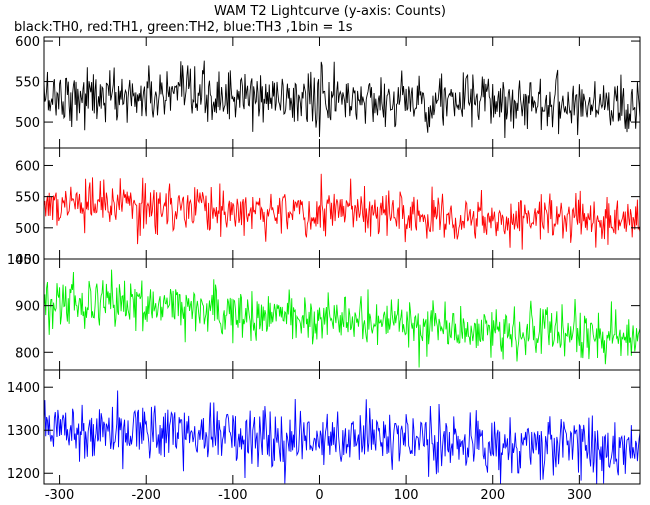 The image size is (650, 505). Describe the element at coordinates (579, 495) in the screenshot. I see `x-tick-label: 300` at that location.